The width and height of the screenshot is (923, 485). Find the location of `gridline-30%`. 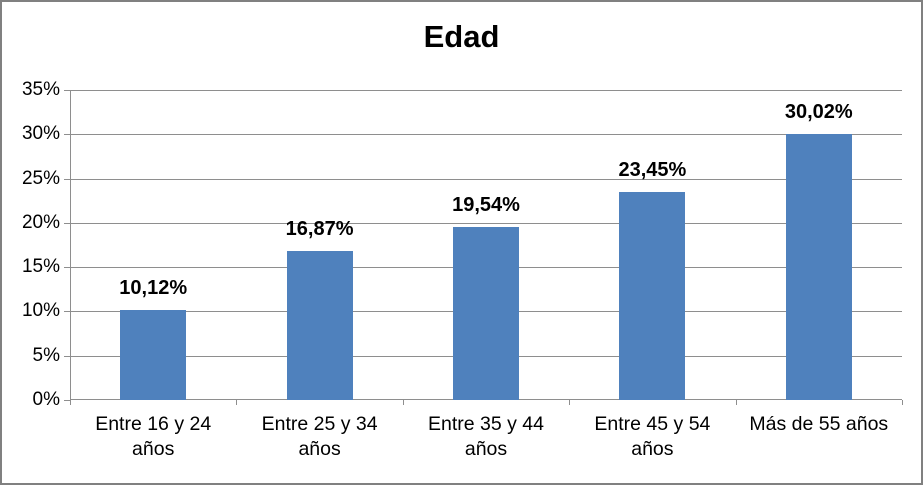

gridline-30% is located at coordinates (486, 135).